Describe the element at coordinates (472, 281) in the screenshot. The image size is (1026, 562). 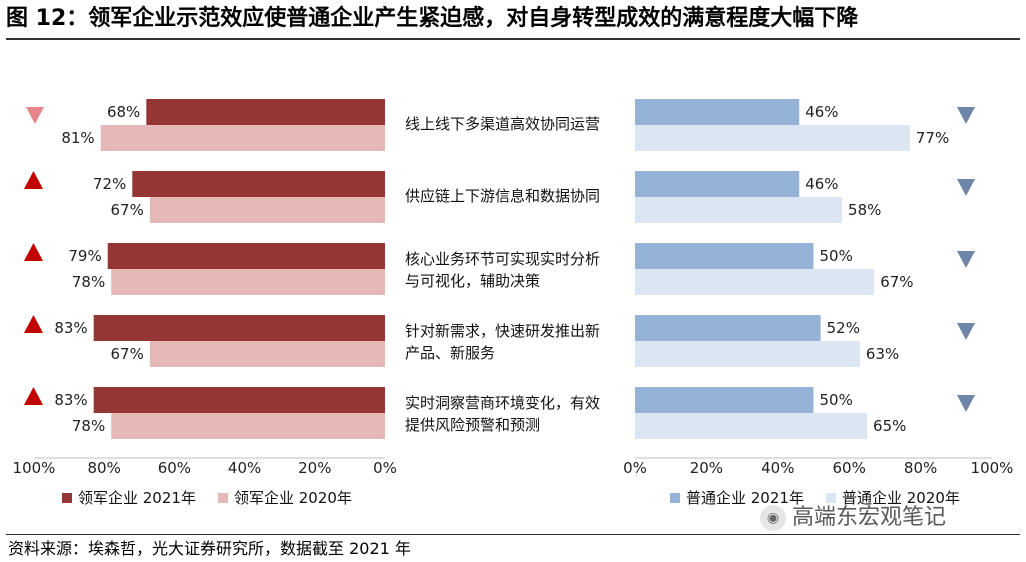
I see `category-label: 与可视化，辅助决策` at that location.